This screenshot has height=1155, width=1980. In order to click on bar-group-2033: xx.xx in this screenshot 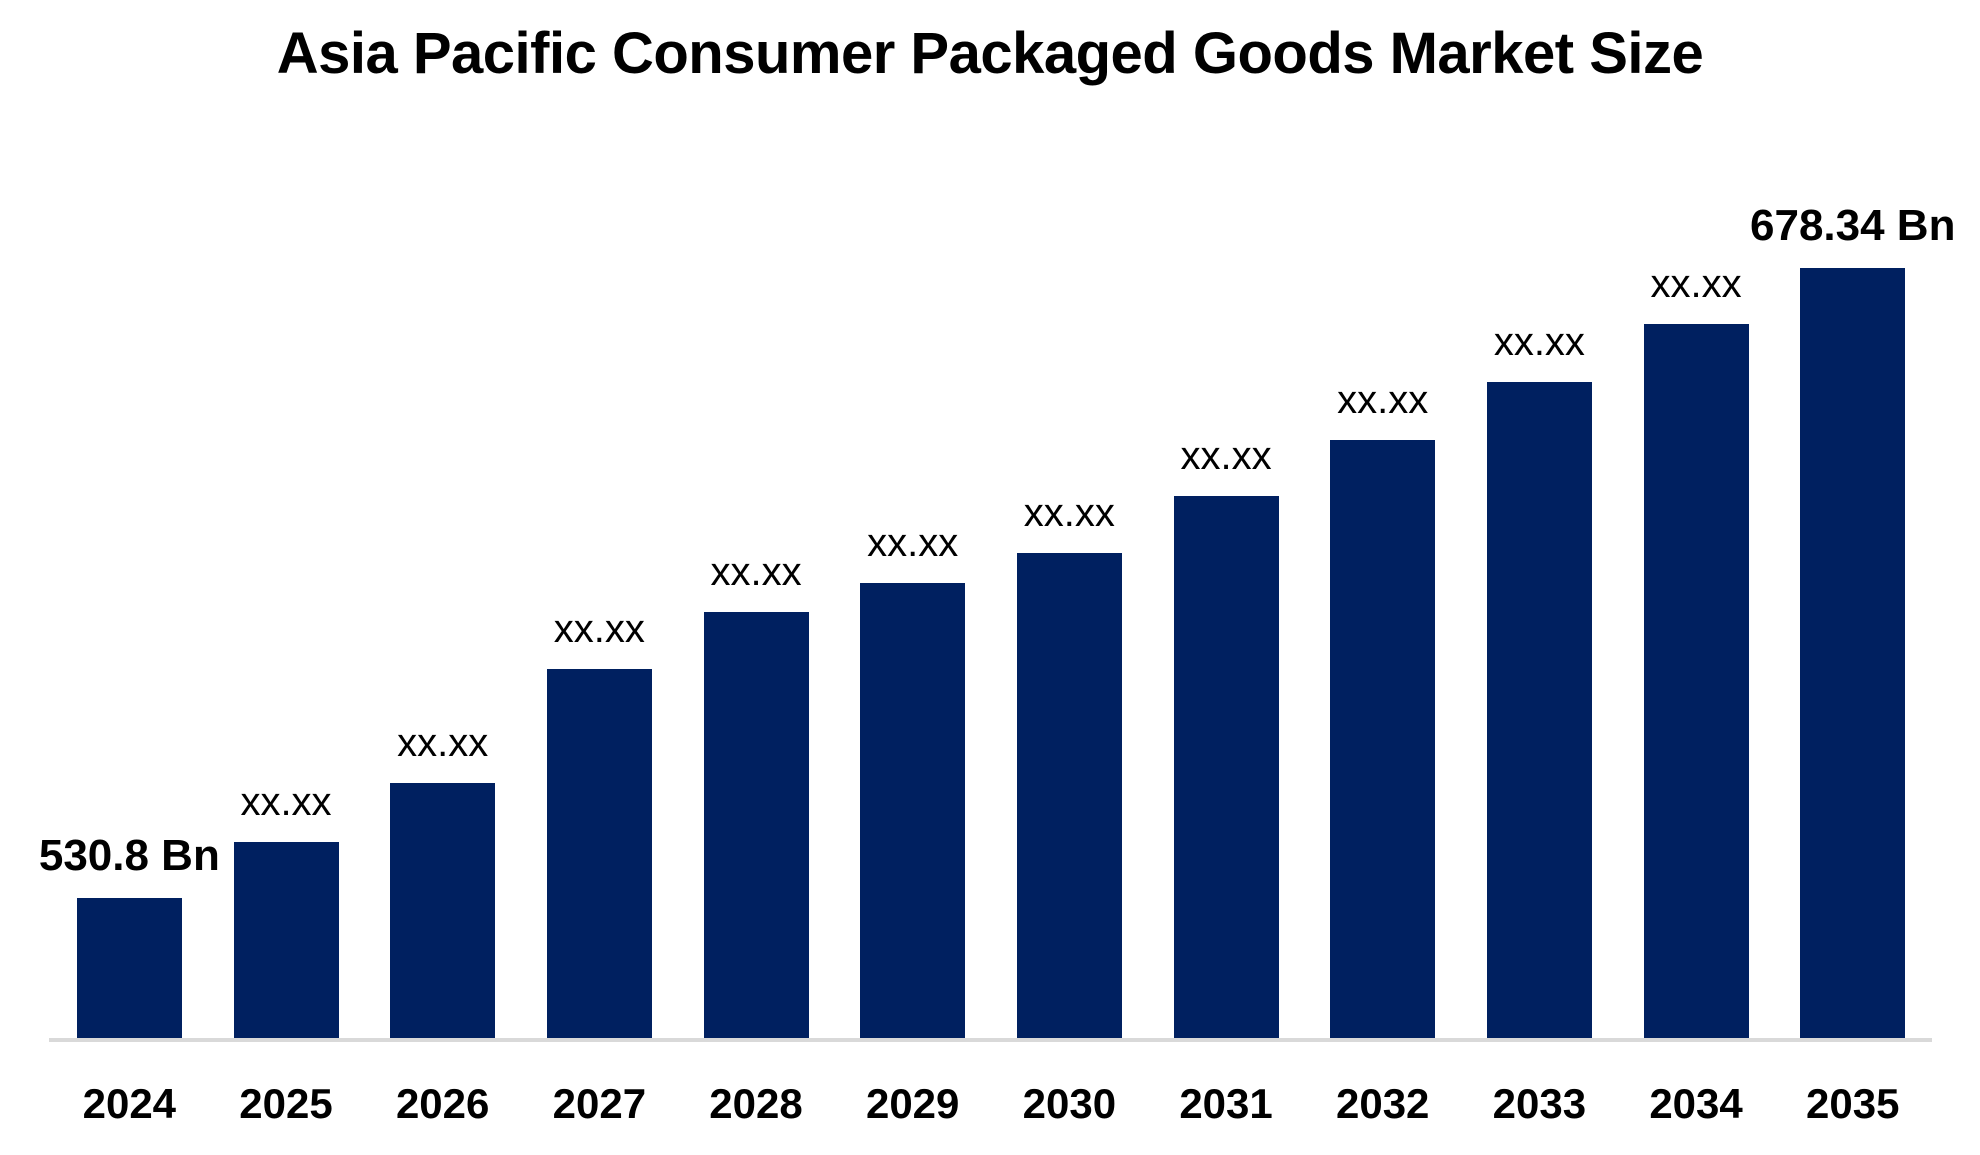, I will do `click(1539, 679)`.